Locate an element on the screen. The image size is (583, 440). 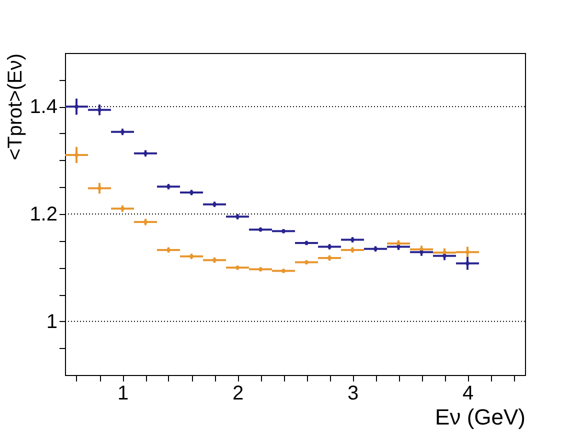
x-tick-label: 2 is located at coordinates (238, 393).